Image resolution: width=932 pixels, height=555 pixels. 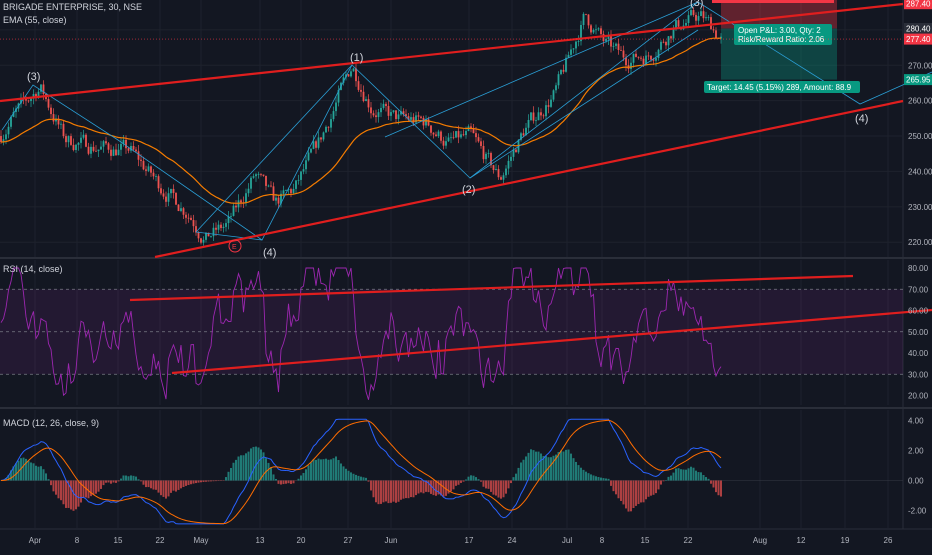 I want to click on rsi-tick-label: 20.00, so click(x=918, y=396).